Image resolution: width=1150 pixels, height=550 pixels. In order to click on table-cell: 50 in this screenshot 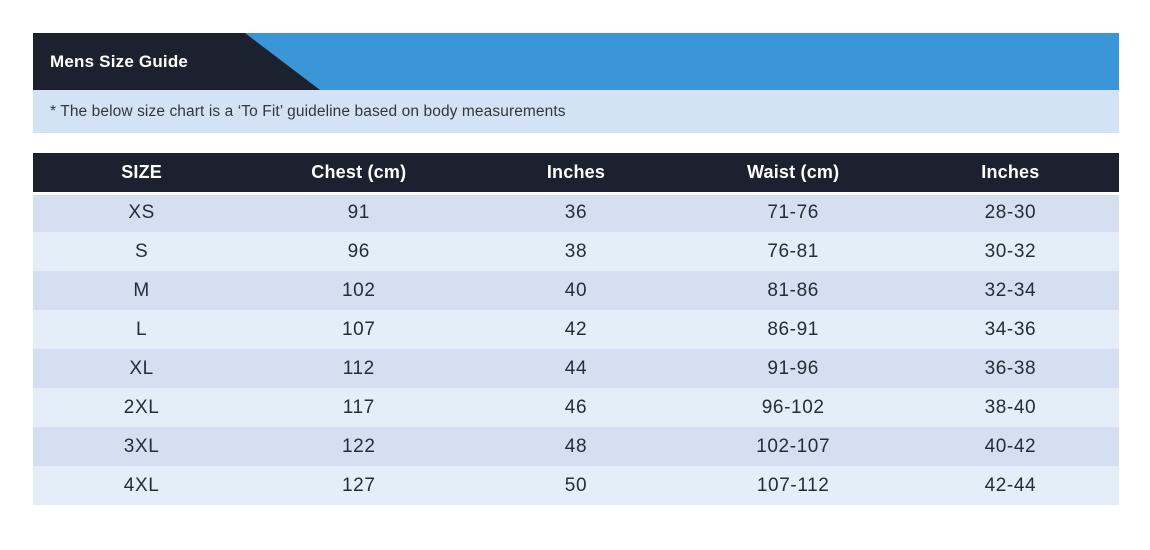, I will do `click(576, 485)`.